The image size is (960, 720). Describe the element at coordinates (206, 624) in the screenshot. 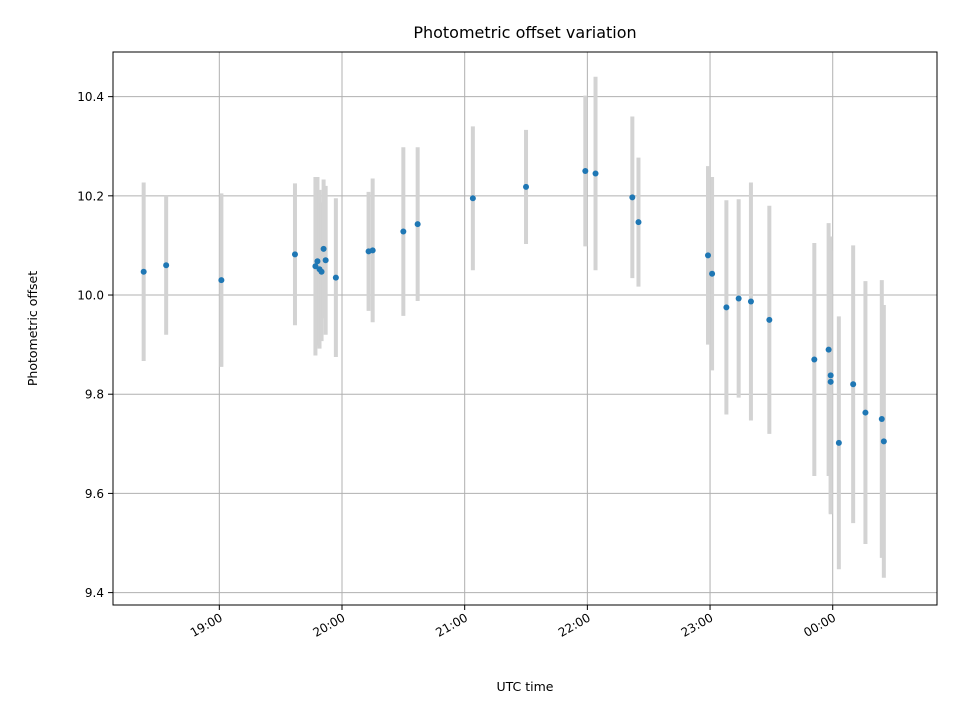

I see `x-tick-label: 19:00` at that location.